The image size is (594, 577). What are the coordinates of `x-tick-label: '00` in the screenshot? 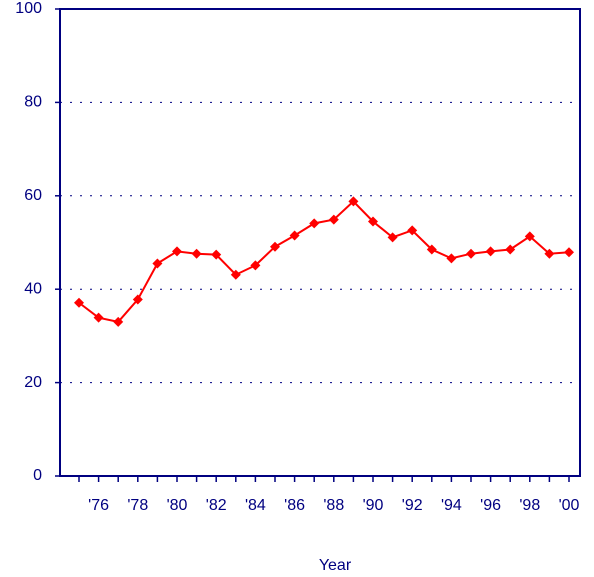 It's located at (569, 505).